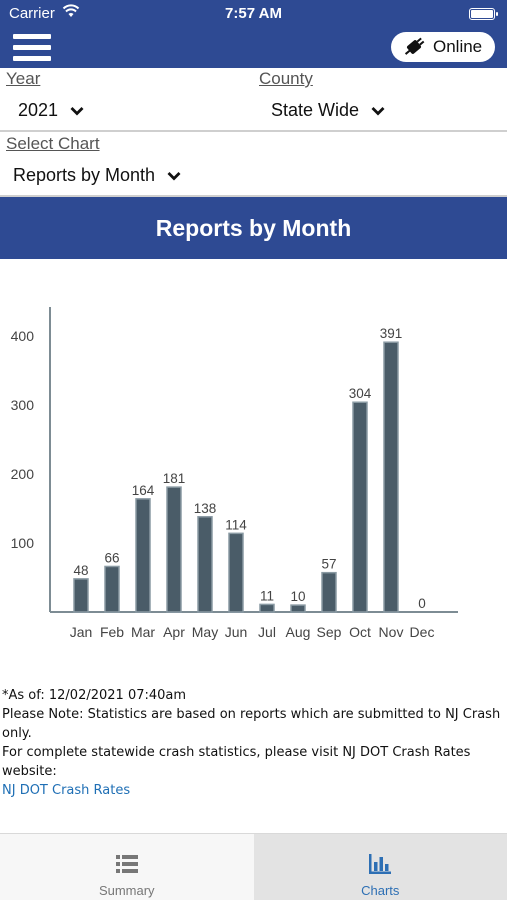 The height and width of the screenshot is (900, 507). What do you see at coordinates (38, 110) in the screenshot?
I see `year-value: 2021` at bounding box center [38, 110].